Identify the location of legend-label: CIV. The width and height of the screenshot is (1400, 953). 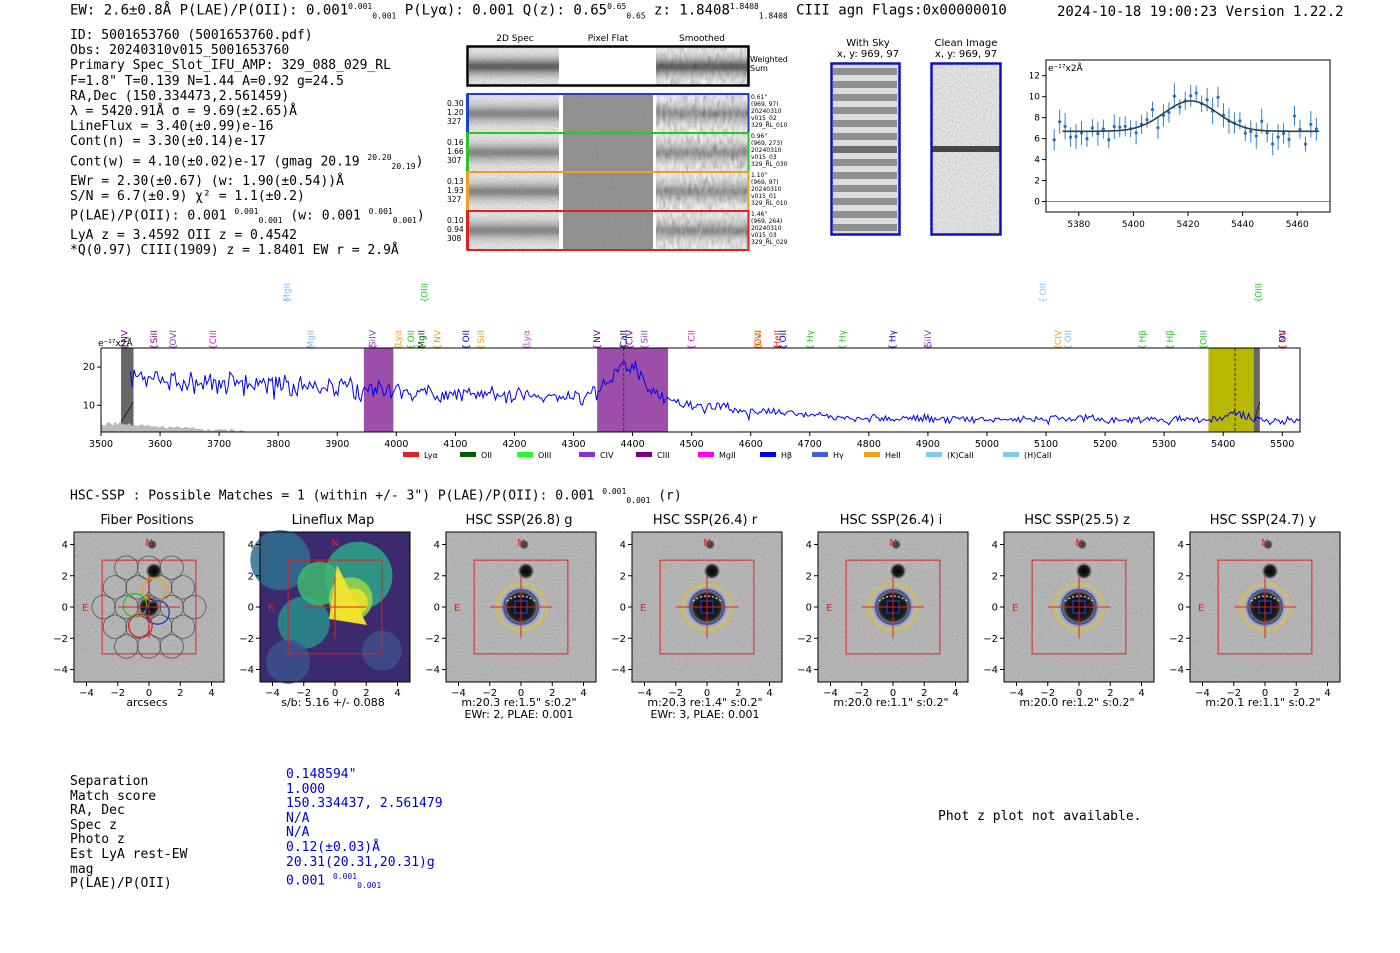
(607, 455).